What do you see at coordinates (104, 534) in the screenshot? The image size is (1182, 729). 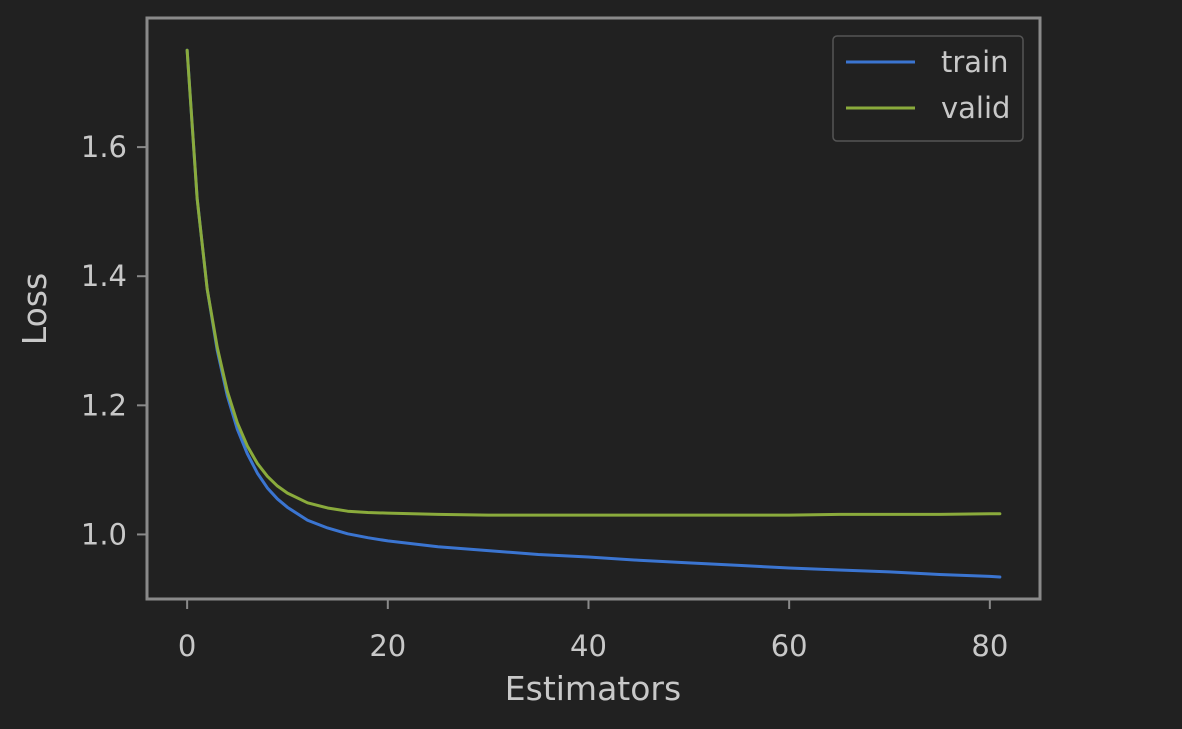 I see `y-tick-label: 1.0` at bounding box center [104, 534].